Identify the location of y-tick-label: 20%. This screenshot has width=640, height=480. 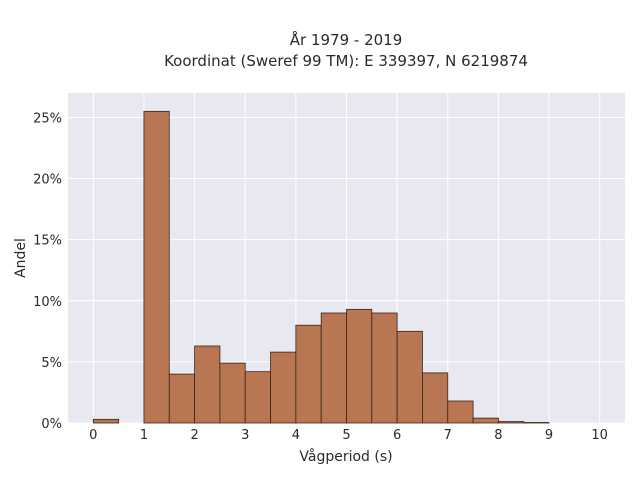
(47, 180).